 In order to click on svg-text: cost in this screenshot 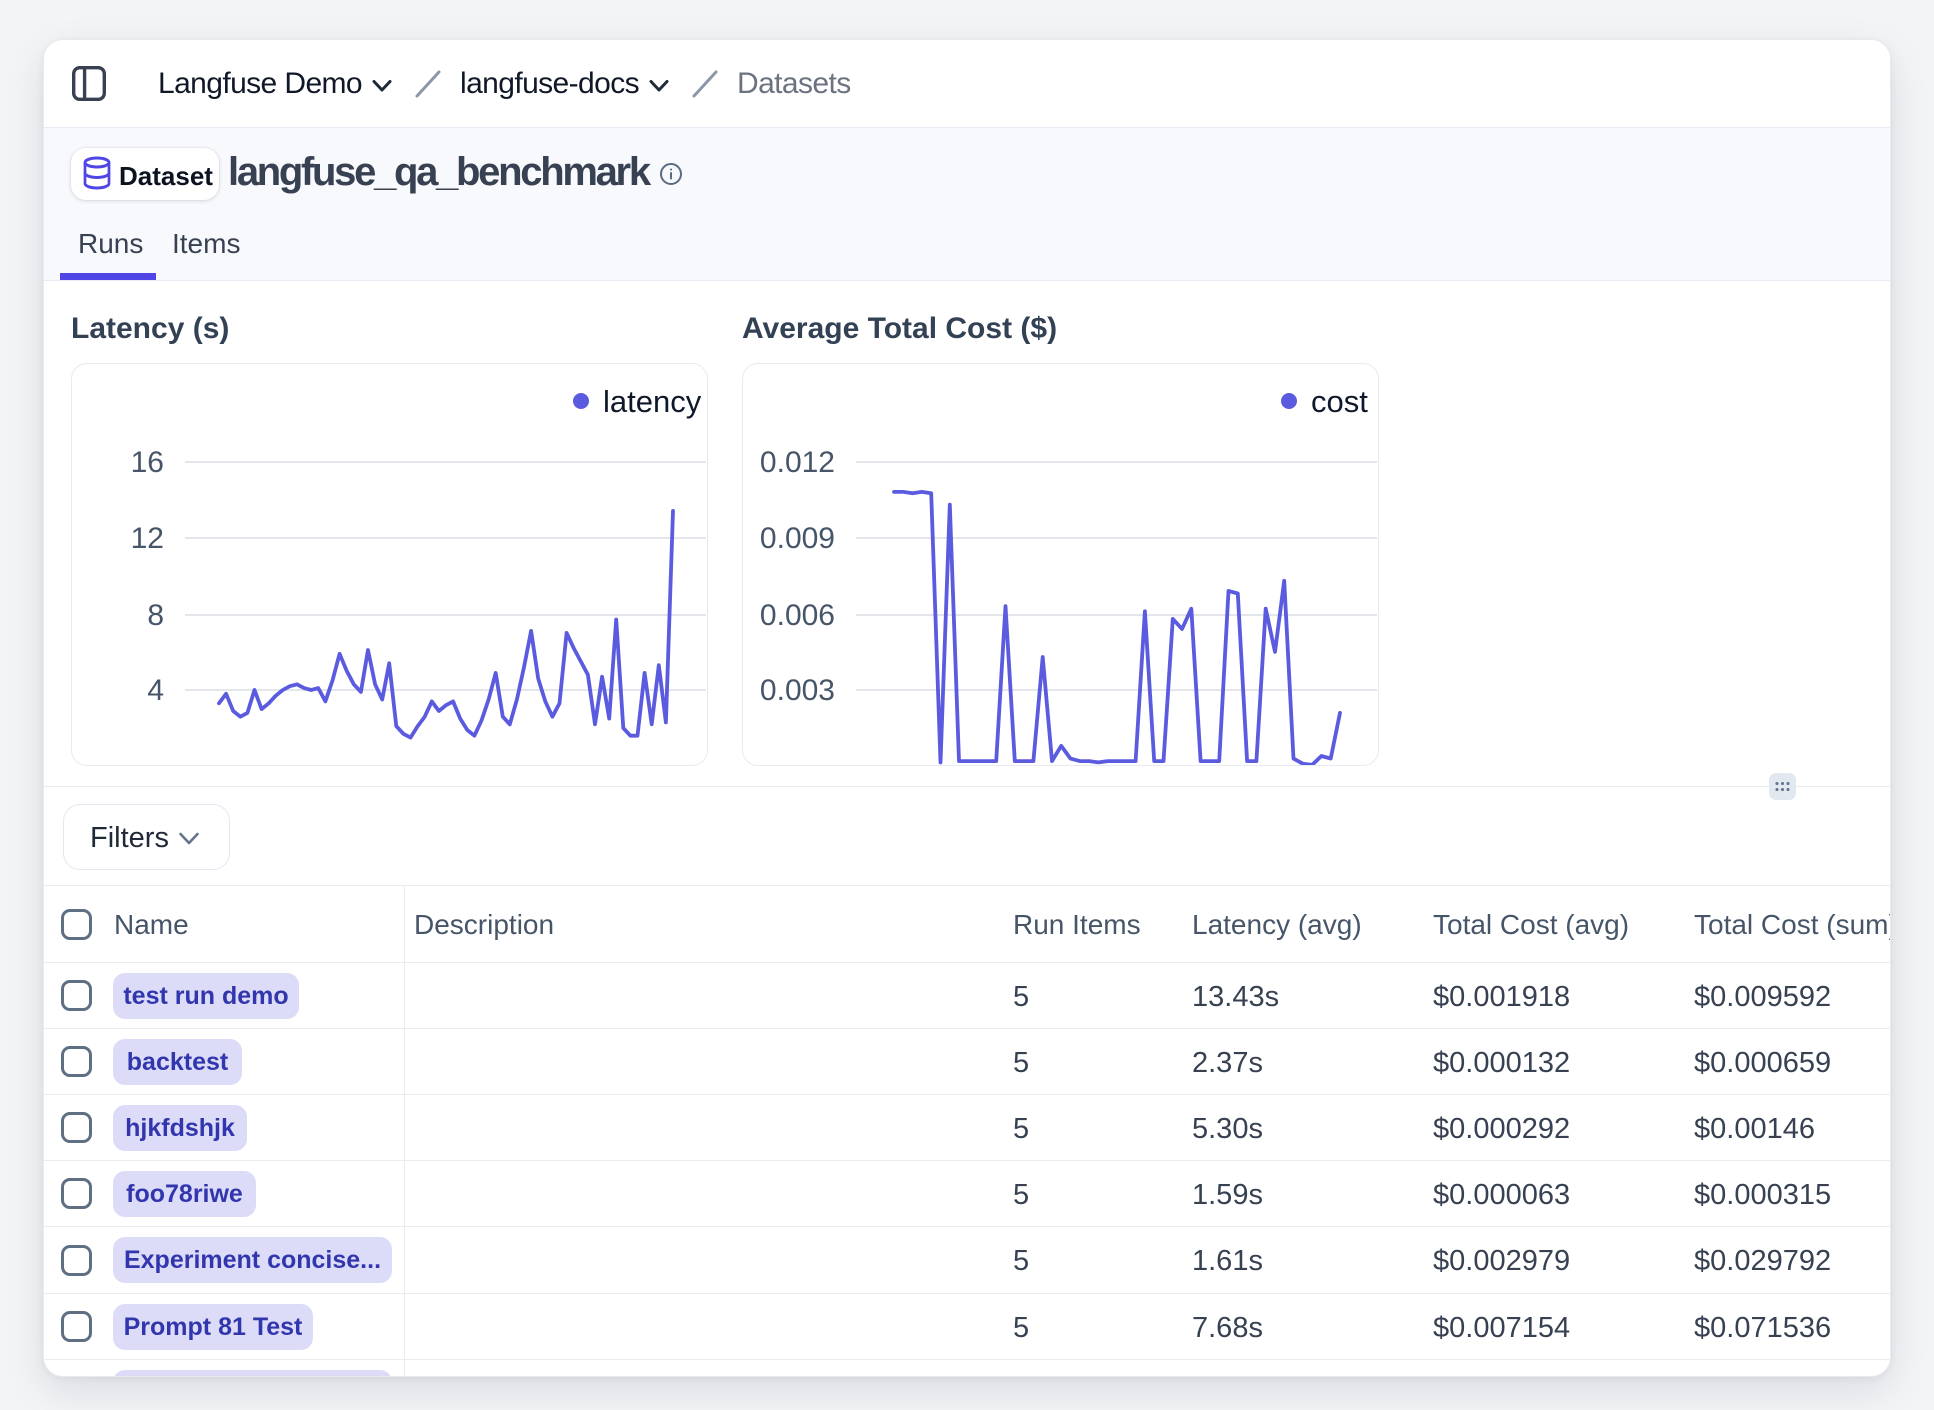, I will do `click(1339, 401)`.